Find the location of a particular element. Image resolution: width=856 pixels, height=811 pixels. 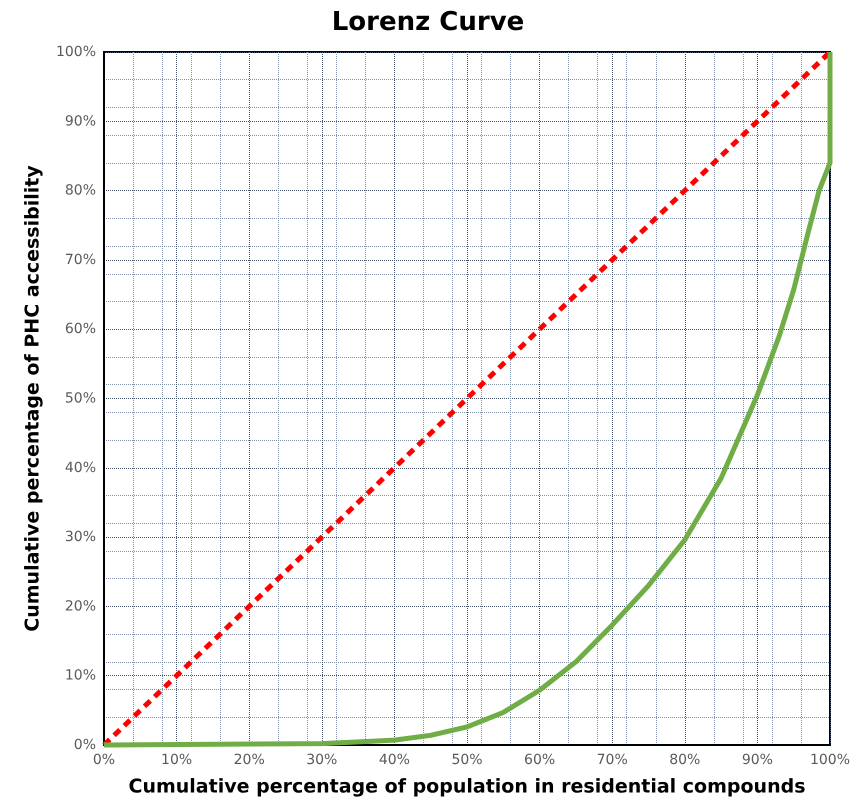

x-tick-label: 80% is located at coordinates (684, 760).